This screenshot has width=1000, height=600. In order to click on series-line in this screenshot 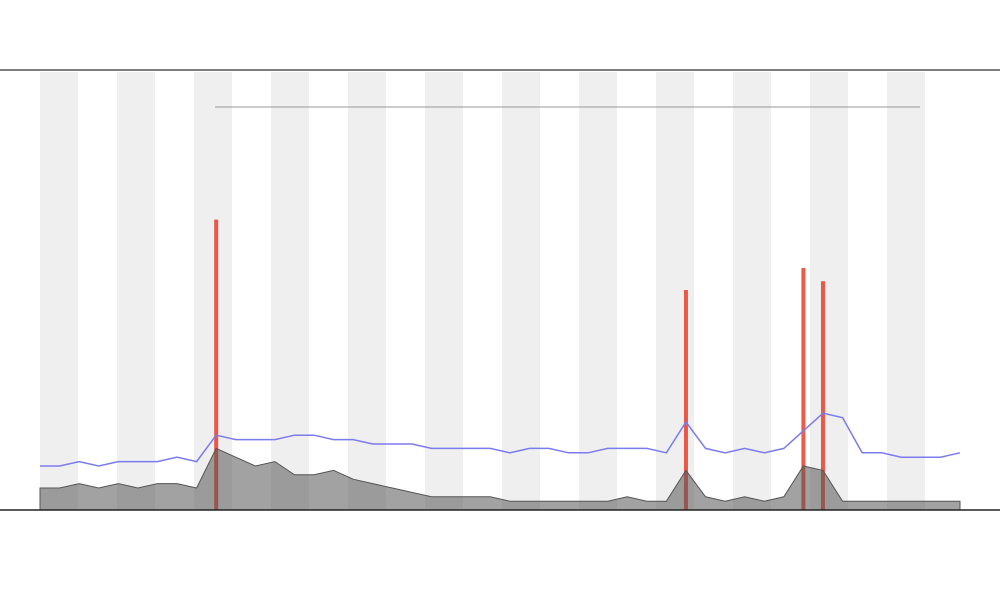, I will do `click(500, 439)`.